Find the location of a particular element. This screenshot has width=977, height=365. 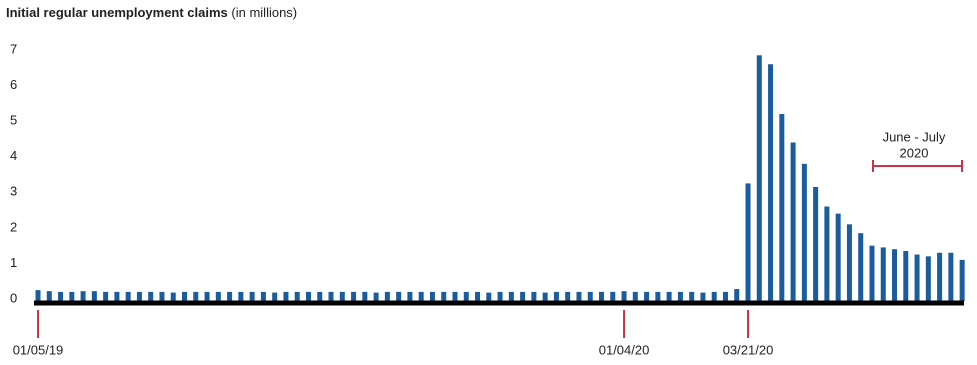

x-tick-label: 01/05/19 is located at coordinates (38, 349).